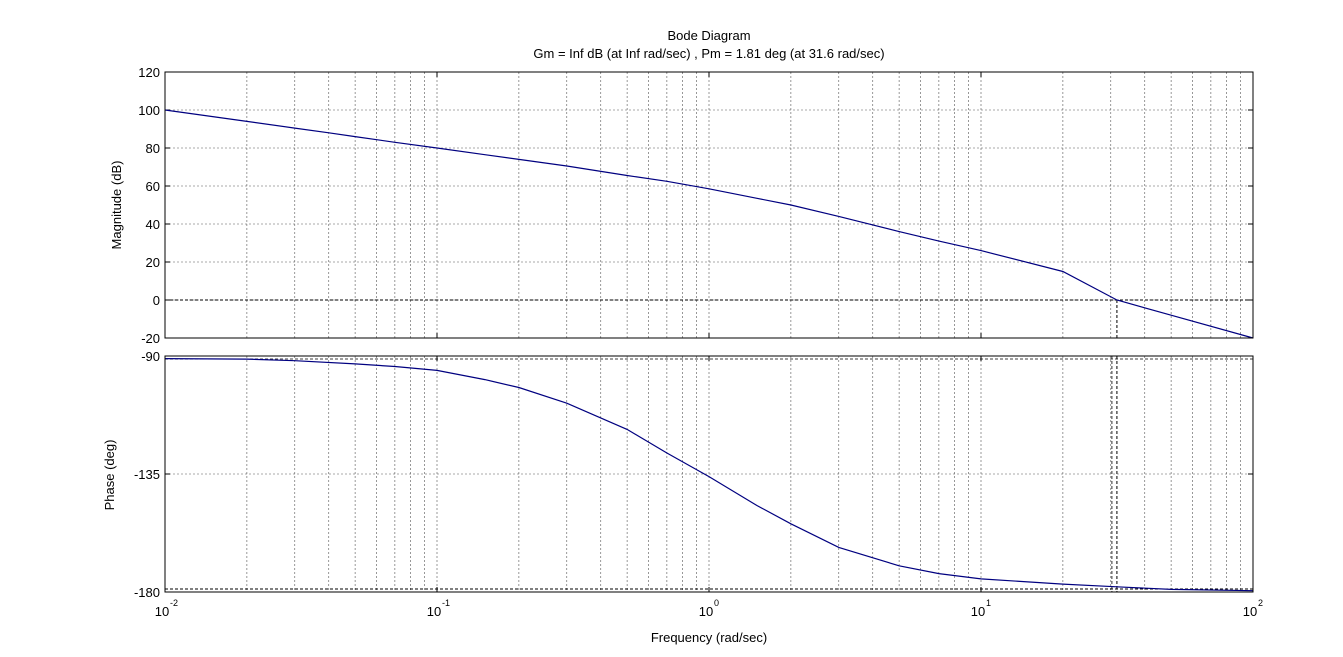 This screenshot has height=657, width=1343. Describe the element at coordinates (716, 603) in the screenshot. I see `x-tick-label-exponent: 0` at that location.